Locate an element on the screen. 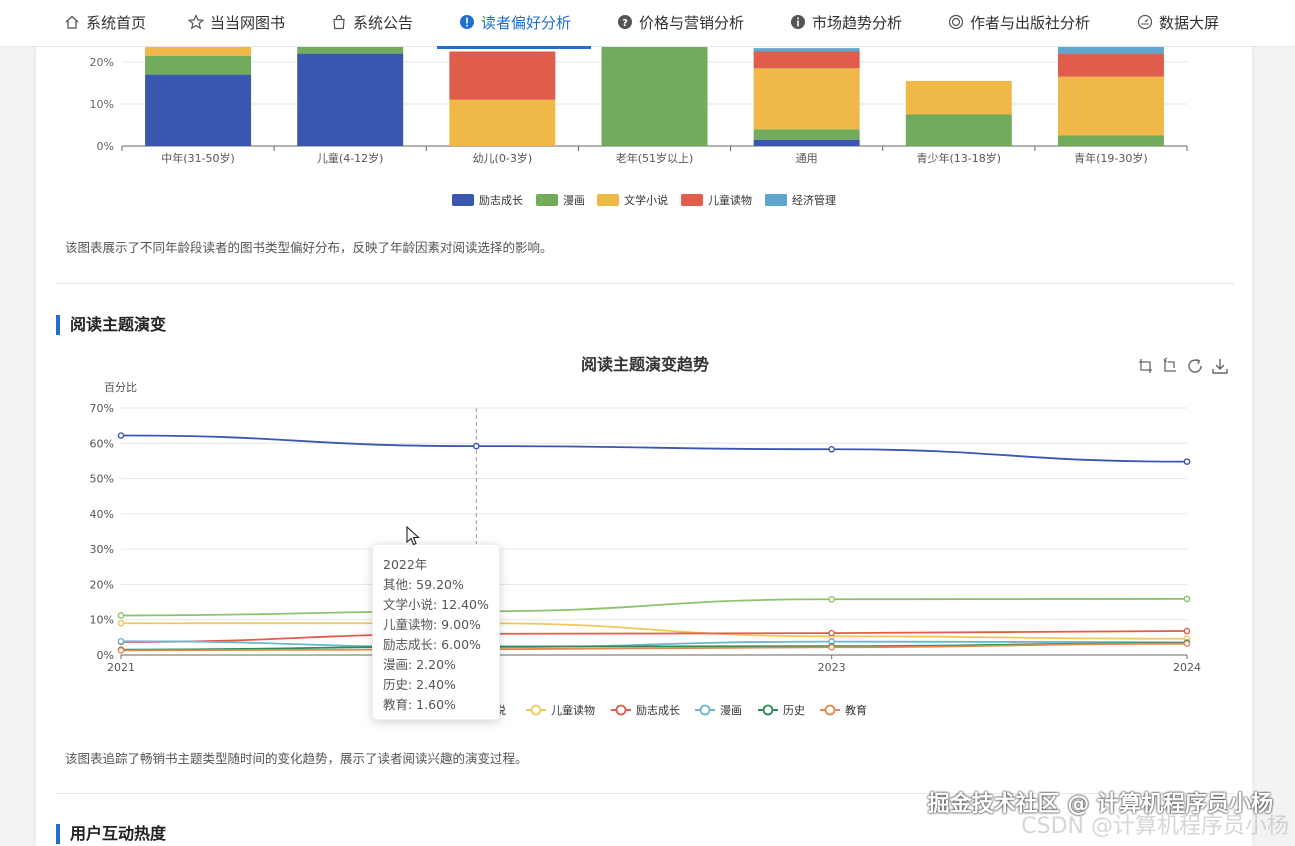 The height and width of the screenshot is (846, 1295). x-tick-label: 老年(51岁以上) is located at coordinates (655, 158).